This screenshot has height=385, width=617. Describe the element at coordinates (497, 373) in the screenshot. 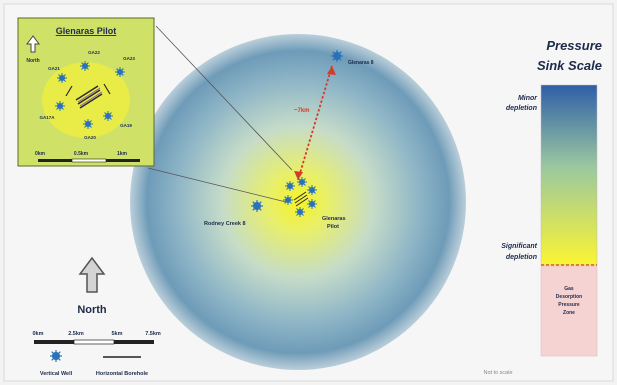

I see `not-to-scale-note: Not to scale` at that location.